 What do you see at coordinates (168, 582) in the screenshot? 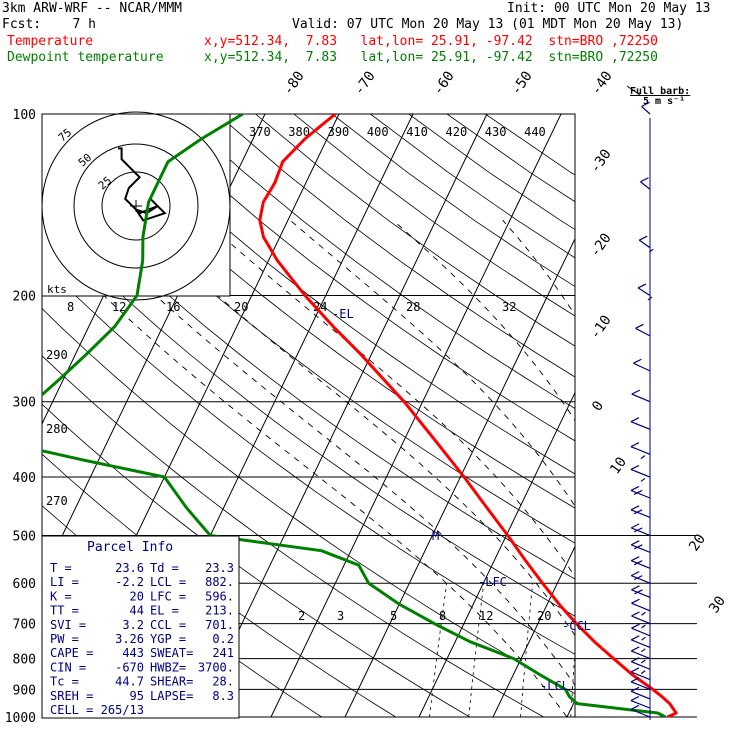
I see `parcel-info-key: LCL =` at bounding box center [168, 582].